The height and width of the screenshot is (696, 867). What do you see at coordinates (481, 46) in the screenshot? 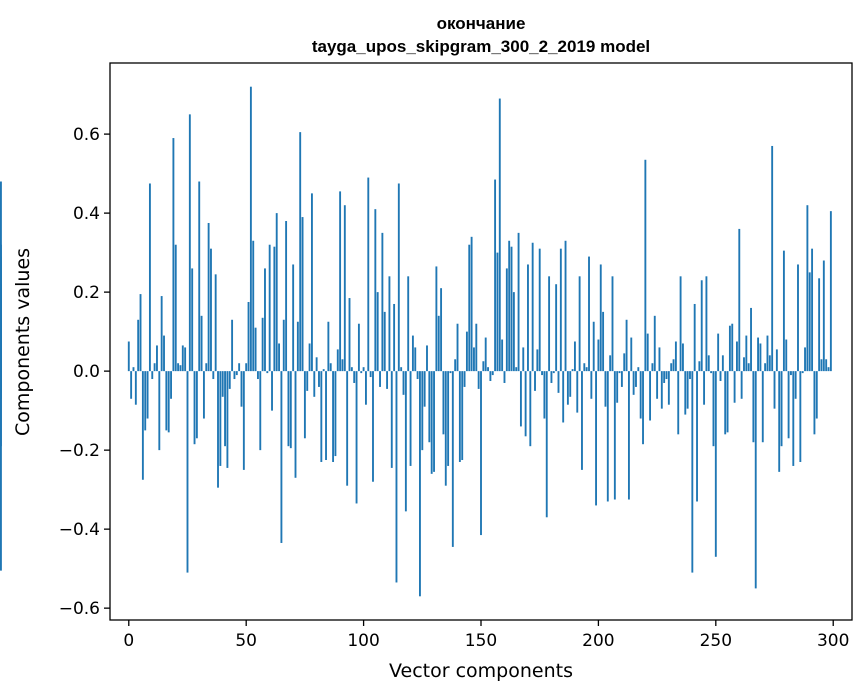
I see `chart-subtitle: tayga_upos_skipgram_300_2_2019 model` at bounding box center [481, 46].